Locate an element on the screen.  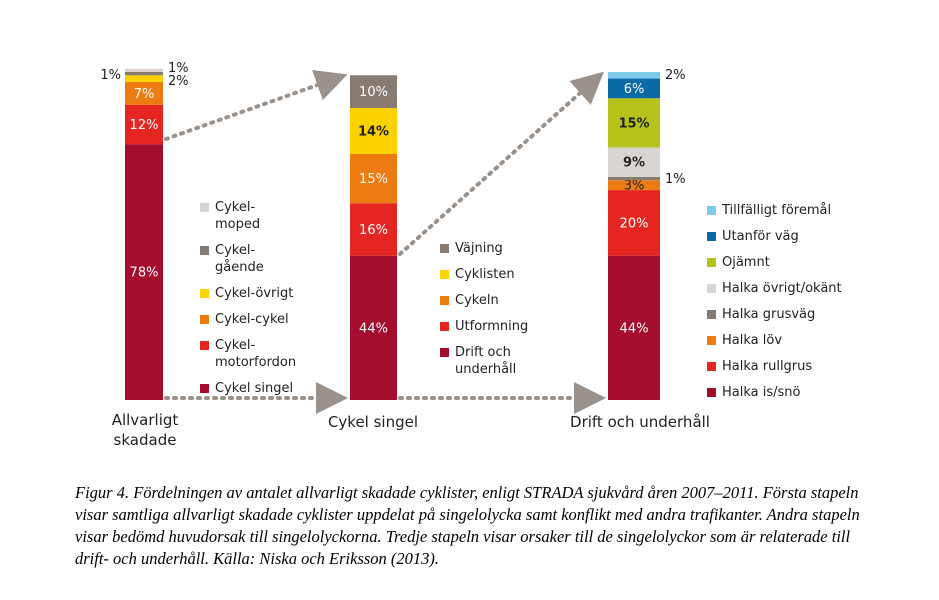
legend-label: Halka is/snö is located at coordinates (761, 392).